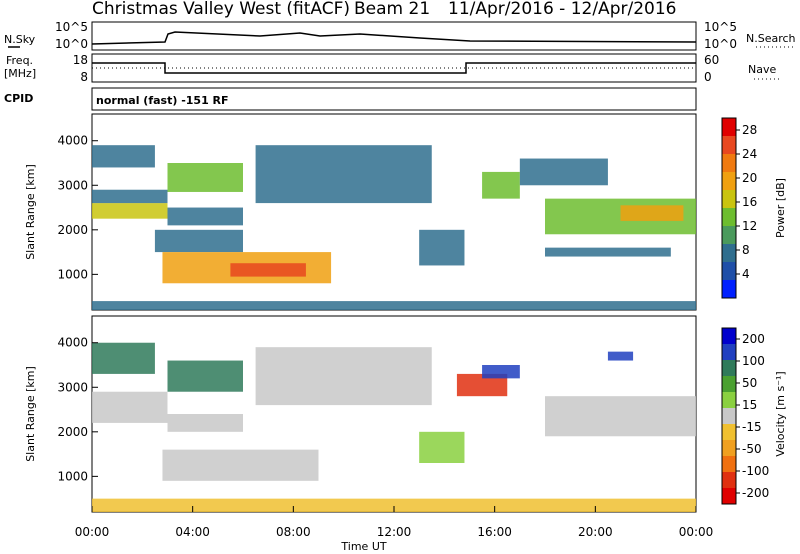  I want to click on colorbar-tick-label: 24, so click(749, 154).